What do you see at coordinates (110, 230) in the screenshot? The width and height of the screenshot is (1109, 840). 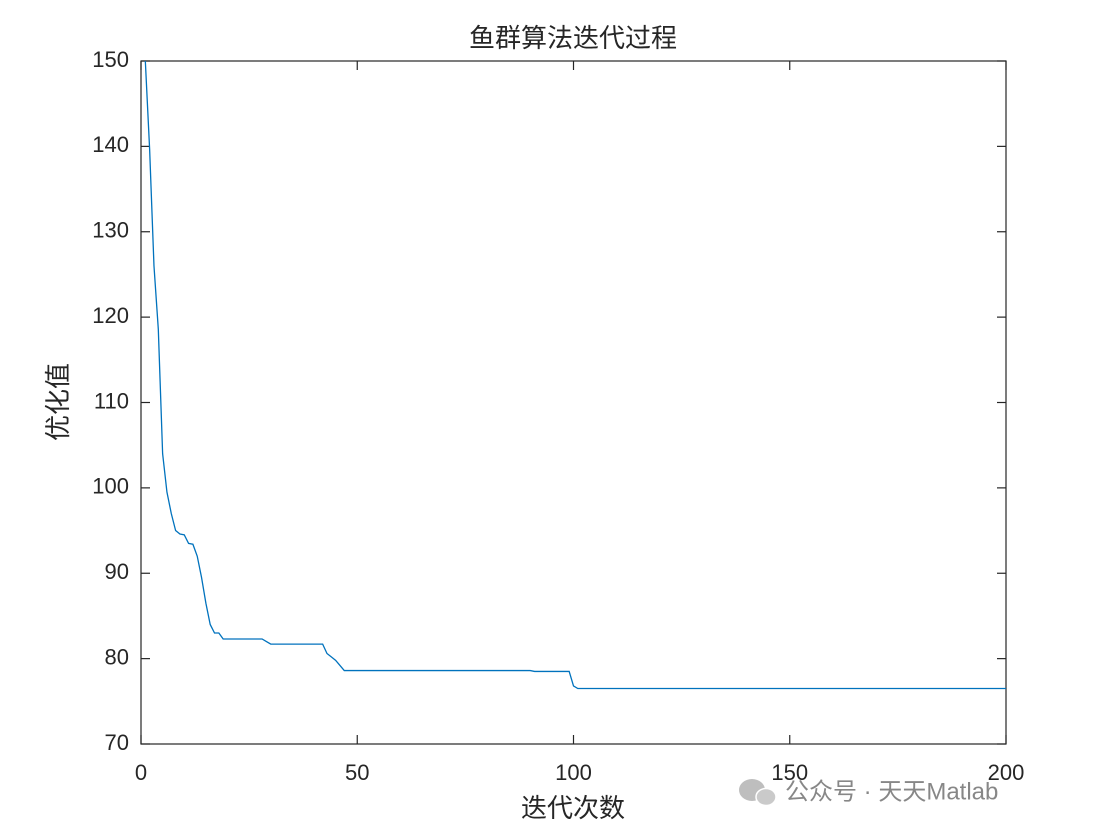 I see `y-tick-label: 130` at bounding box center [110, 230].